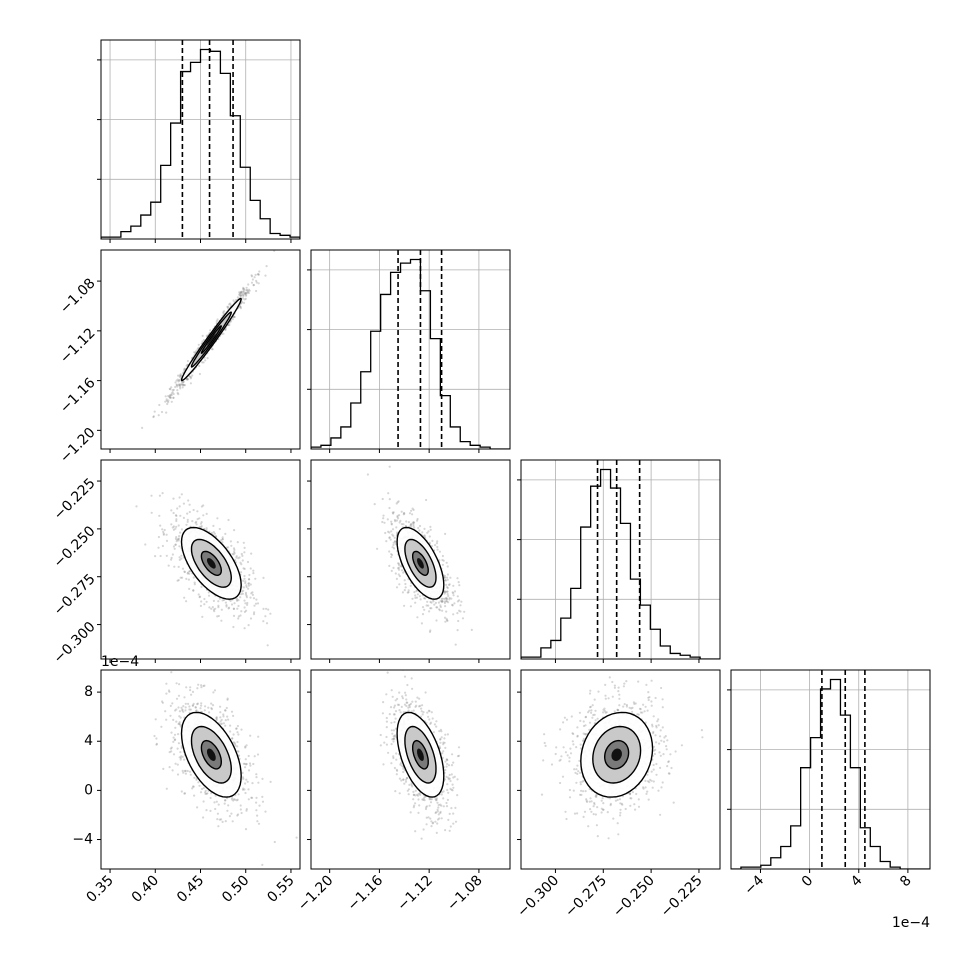 This screenshot has width=970, height=970. Describe the element at coordinates (211, 754) in the screenshot. I see `density-peak` at that location.